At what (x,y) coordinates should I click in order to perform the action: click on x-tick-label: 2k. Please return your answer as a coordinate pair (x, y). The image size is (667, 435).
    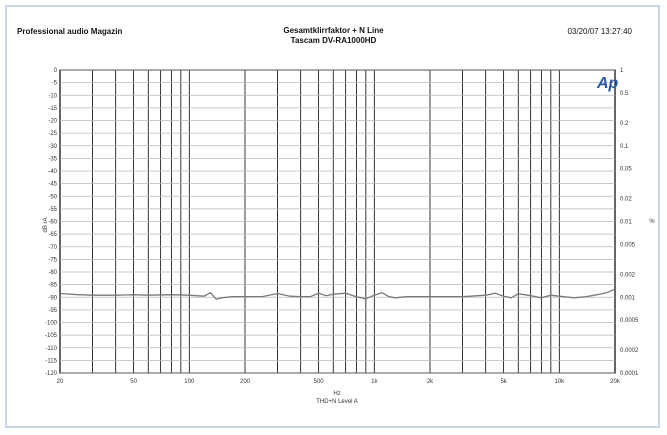
    Looking at the image, I should click on (430, 382).